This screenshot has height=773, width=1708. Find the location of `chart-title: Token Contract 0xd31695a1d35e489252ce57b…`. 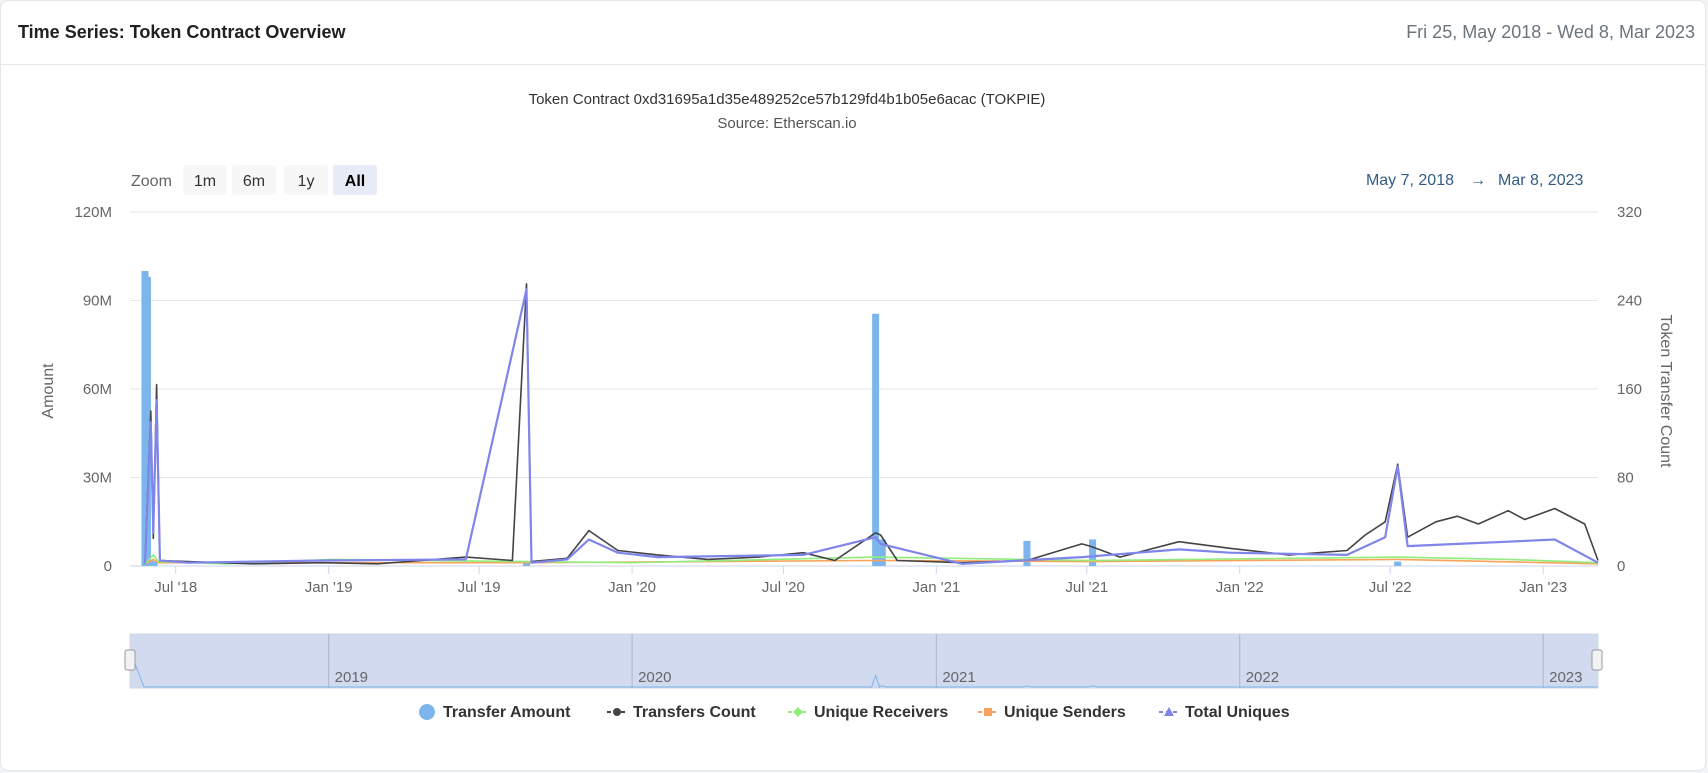

chart-title: Token Contract 0xd31695a1d35e489252ce57b… is located at coordinates (787, 99).